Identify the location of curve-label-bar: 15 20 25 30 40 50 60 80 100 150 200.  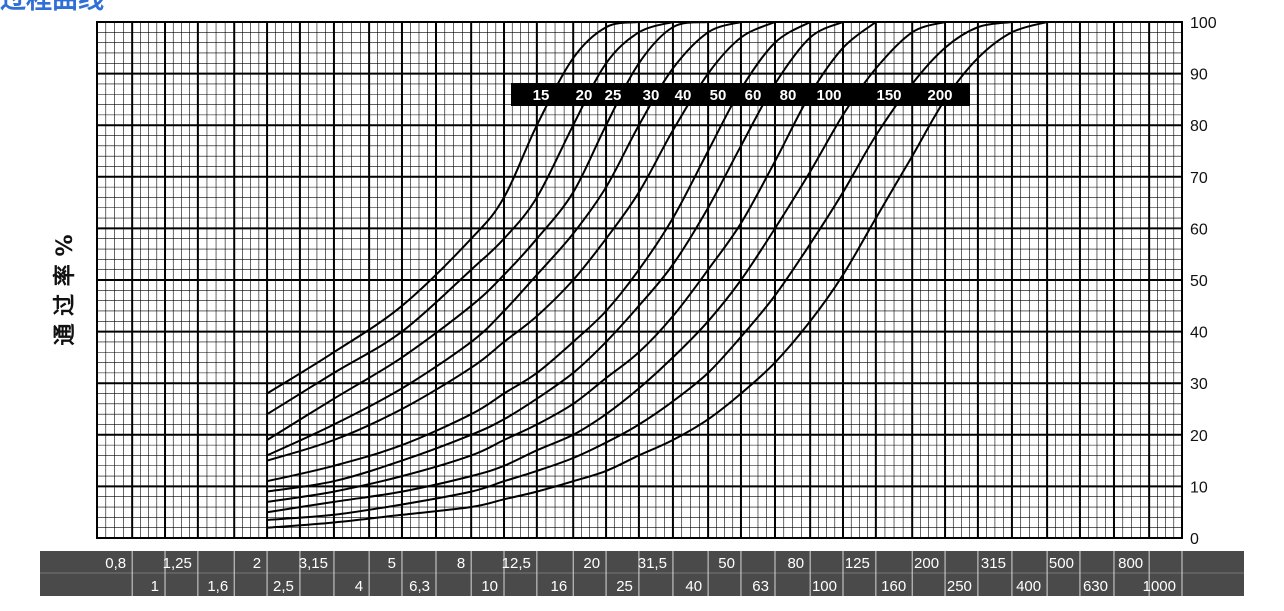
(740, 94).